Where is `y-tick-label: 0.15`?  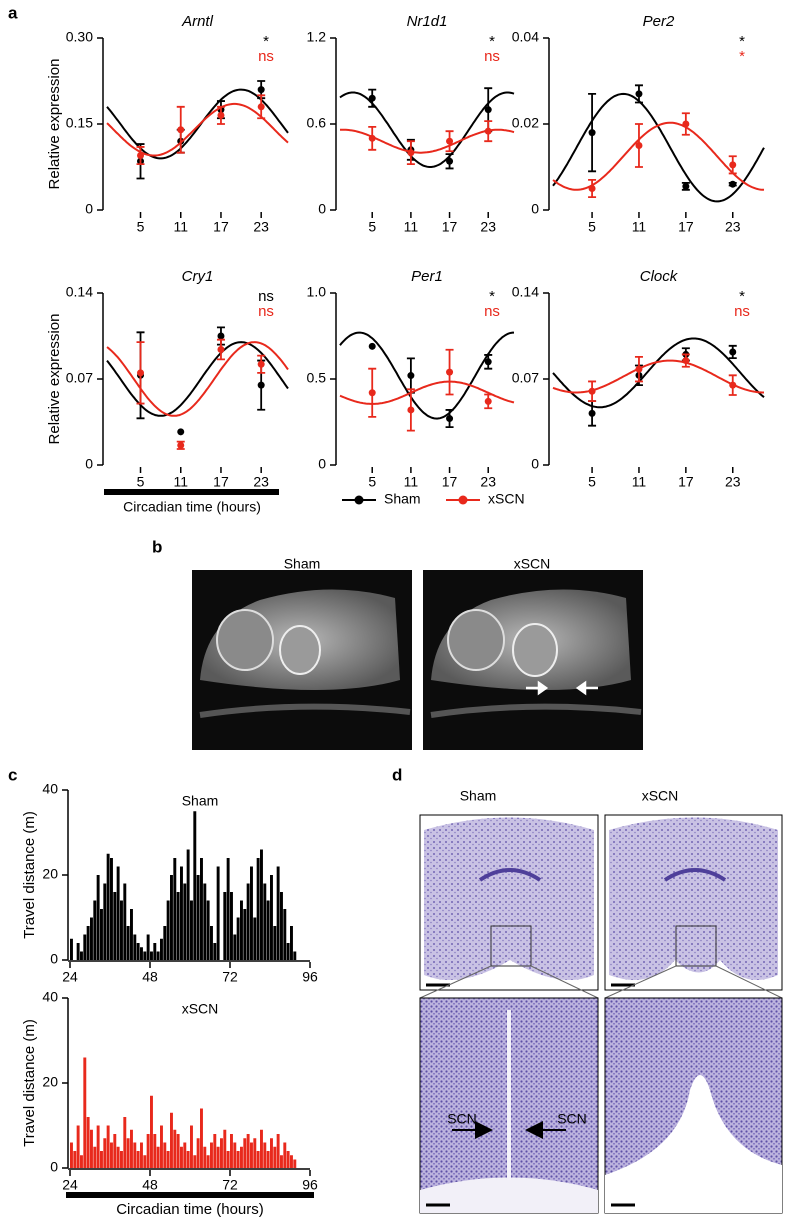 y-tick-label: 0.15 is located at coordinates (79, 123).